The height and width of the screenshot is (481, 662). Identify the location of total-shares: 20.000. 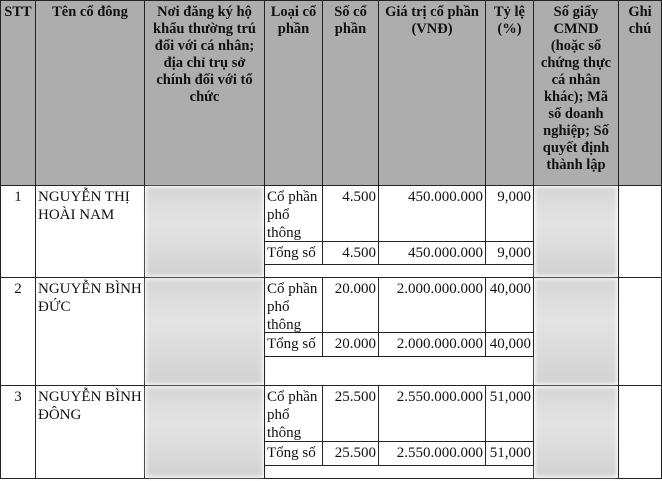
(350, 344).